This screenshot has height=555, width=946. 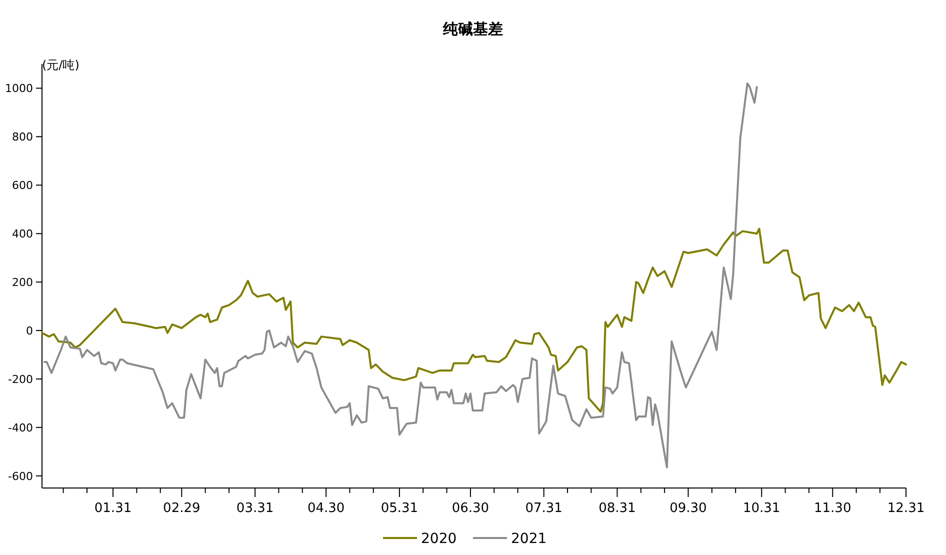 I want to click on x-tick-label: 05.31, so click(x=399, y=508).